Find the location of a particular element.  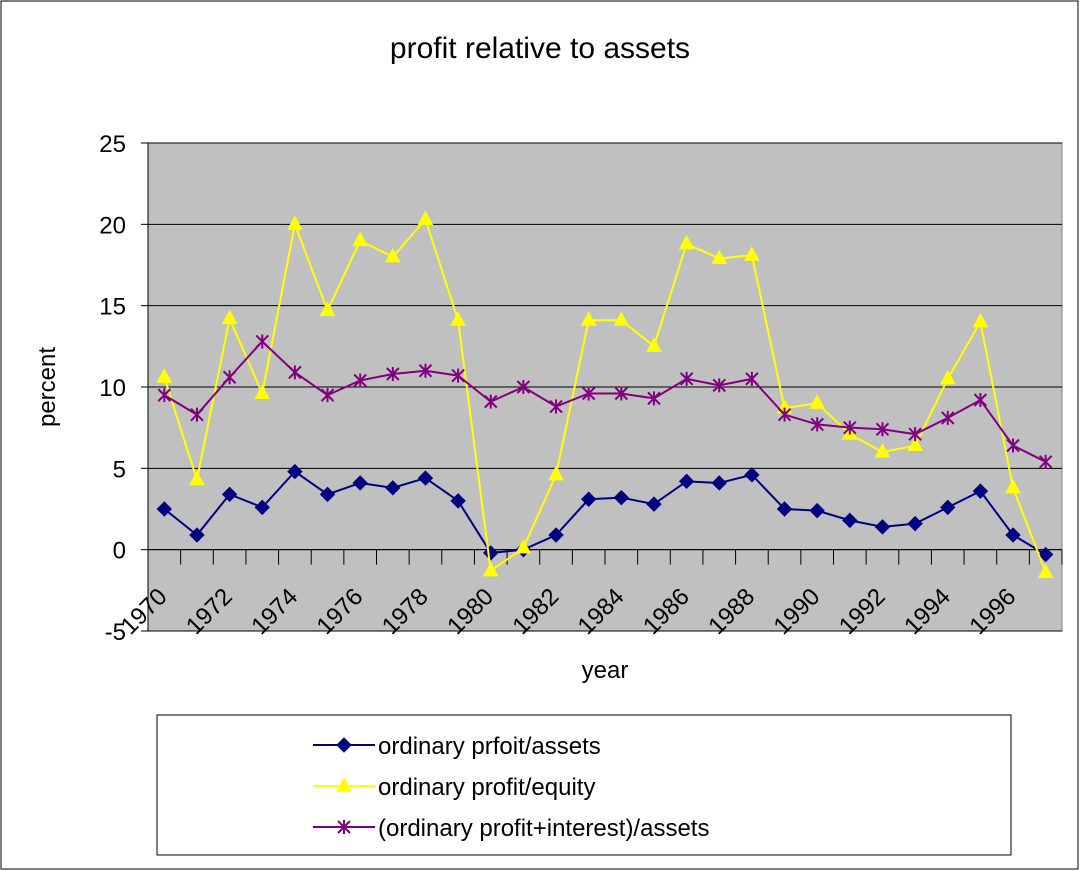

legend-box is located at coordinates (584, 785).